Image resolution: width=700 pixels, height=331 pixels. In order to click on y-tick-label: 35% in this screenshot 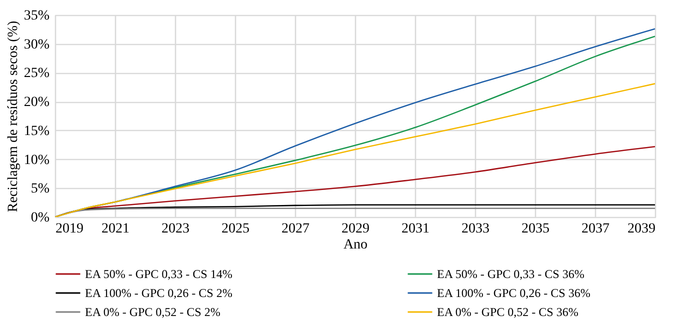, I will do `click(37, 16)`.